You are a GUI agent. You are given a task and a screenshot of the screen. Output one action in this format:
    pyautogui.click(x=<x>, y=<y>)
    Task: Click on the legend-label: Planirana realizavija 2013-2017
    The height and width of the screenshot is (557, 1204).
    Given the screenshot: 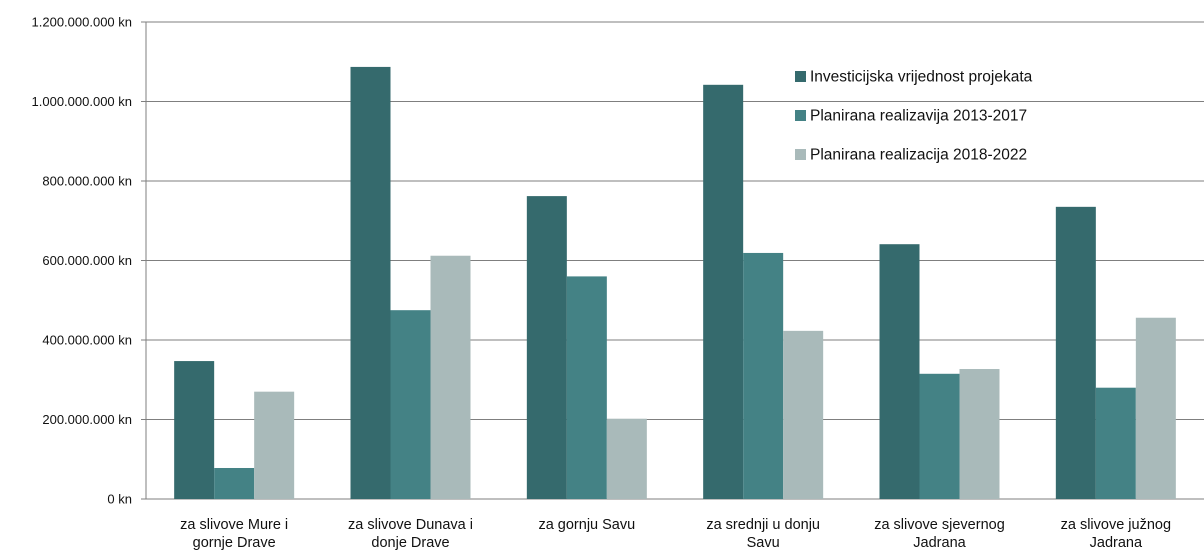 What is the action you would take?
    pyautogui.click(x=918, y=116)
    